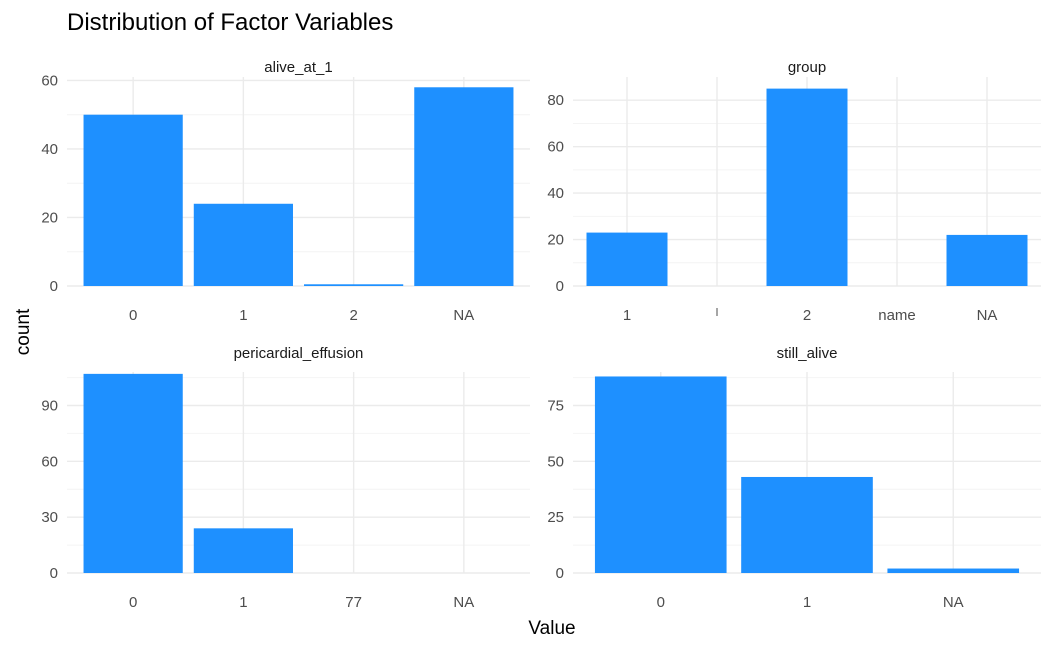 The width and height of the screenshot is (1050, 648). I want to click on chart-title: Distribution of Factor Variables, so click(230, 22).